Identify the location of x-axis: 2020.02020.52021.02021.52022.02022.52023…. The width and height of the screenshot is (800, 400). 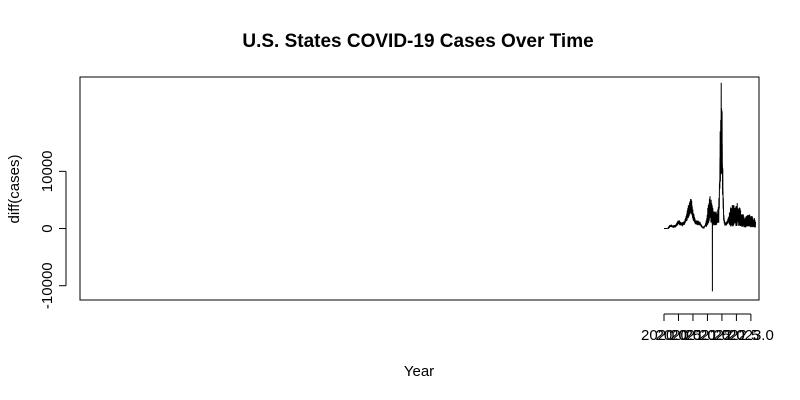
(707, 328).